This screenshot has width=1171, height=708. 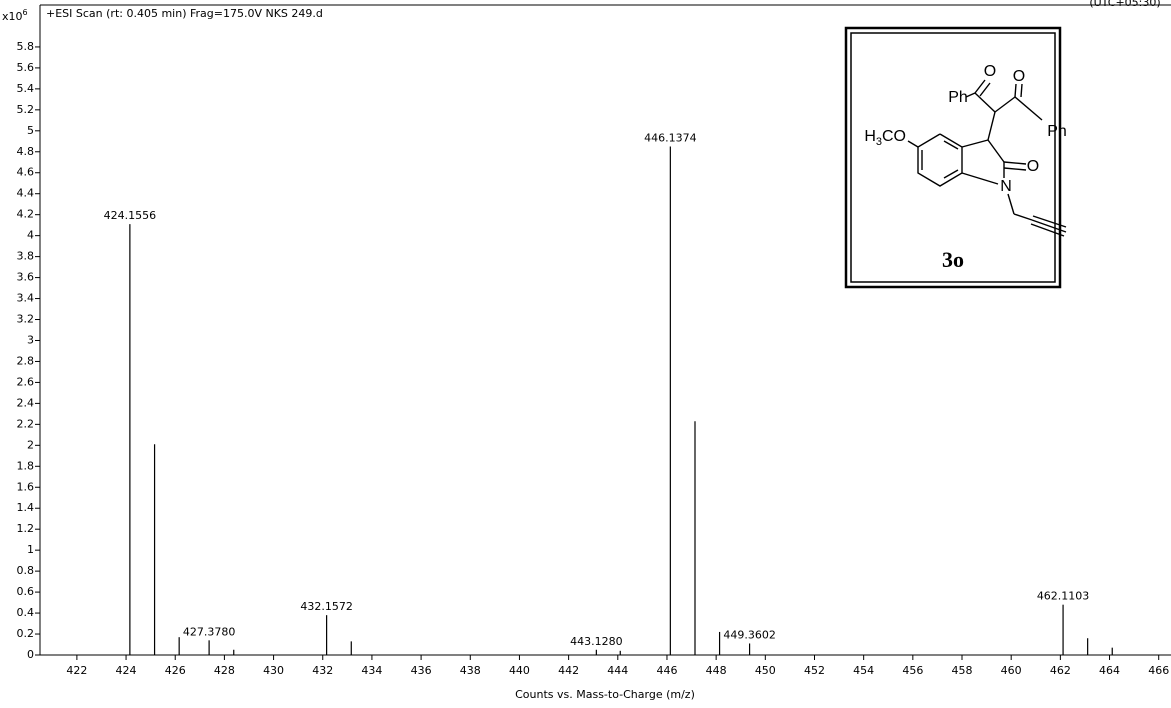 What do you see at coordinates (962, 670) in the screenshot?
I see `x-tick-label: 458` at bounding box center [962, 670].